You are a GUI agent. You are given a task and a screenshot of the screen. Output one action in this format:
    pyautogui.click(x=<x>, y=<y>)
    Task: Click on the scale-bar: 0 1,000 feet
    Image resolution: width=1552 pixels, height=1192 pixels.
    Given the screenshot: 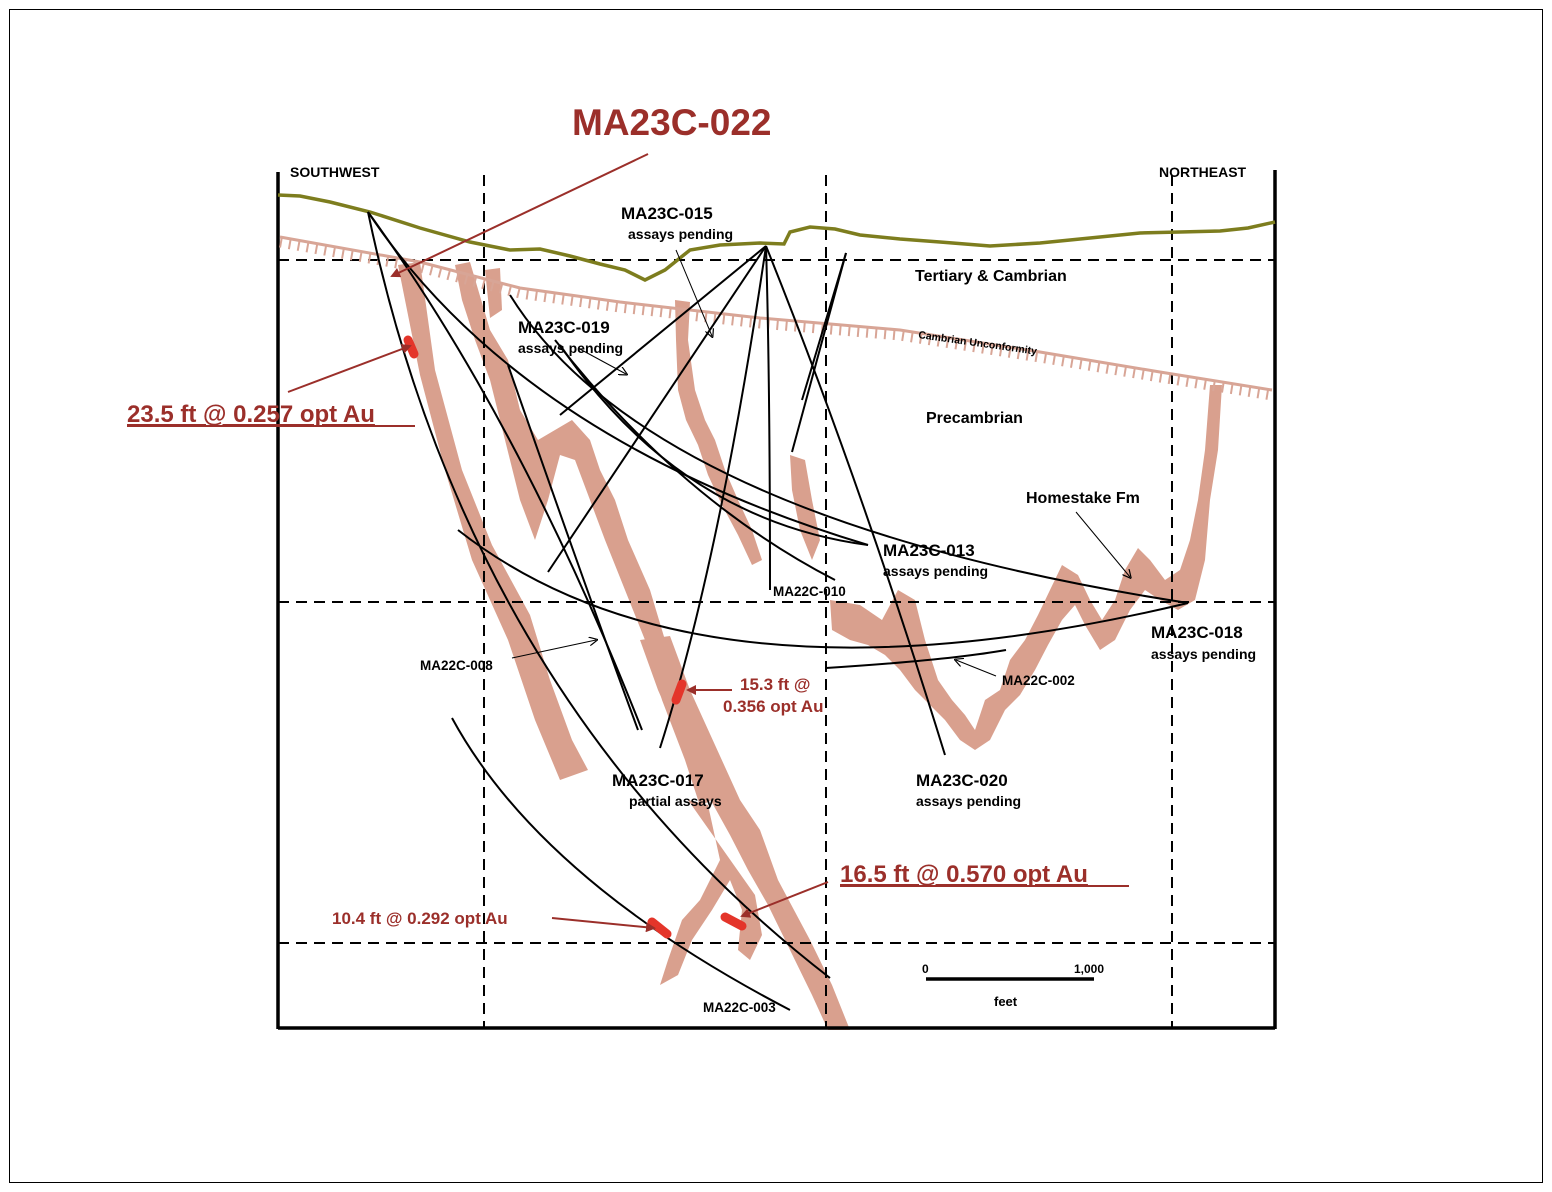 What is the action you would take?
    pyautogui.click(x=1013, y=985)
    